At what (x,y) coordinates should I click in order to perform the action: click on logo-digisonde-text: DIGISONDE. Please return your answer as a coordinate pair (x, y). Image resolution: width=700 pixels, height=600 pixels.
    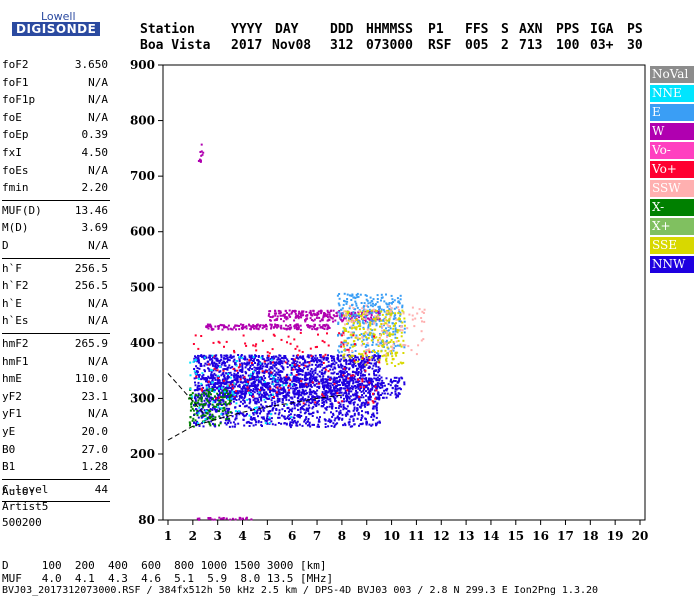
    Looking at the image, I should click on (56, 29).